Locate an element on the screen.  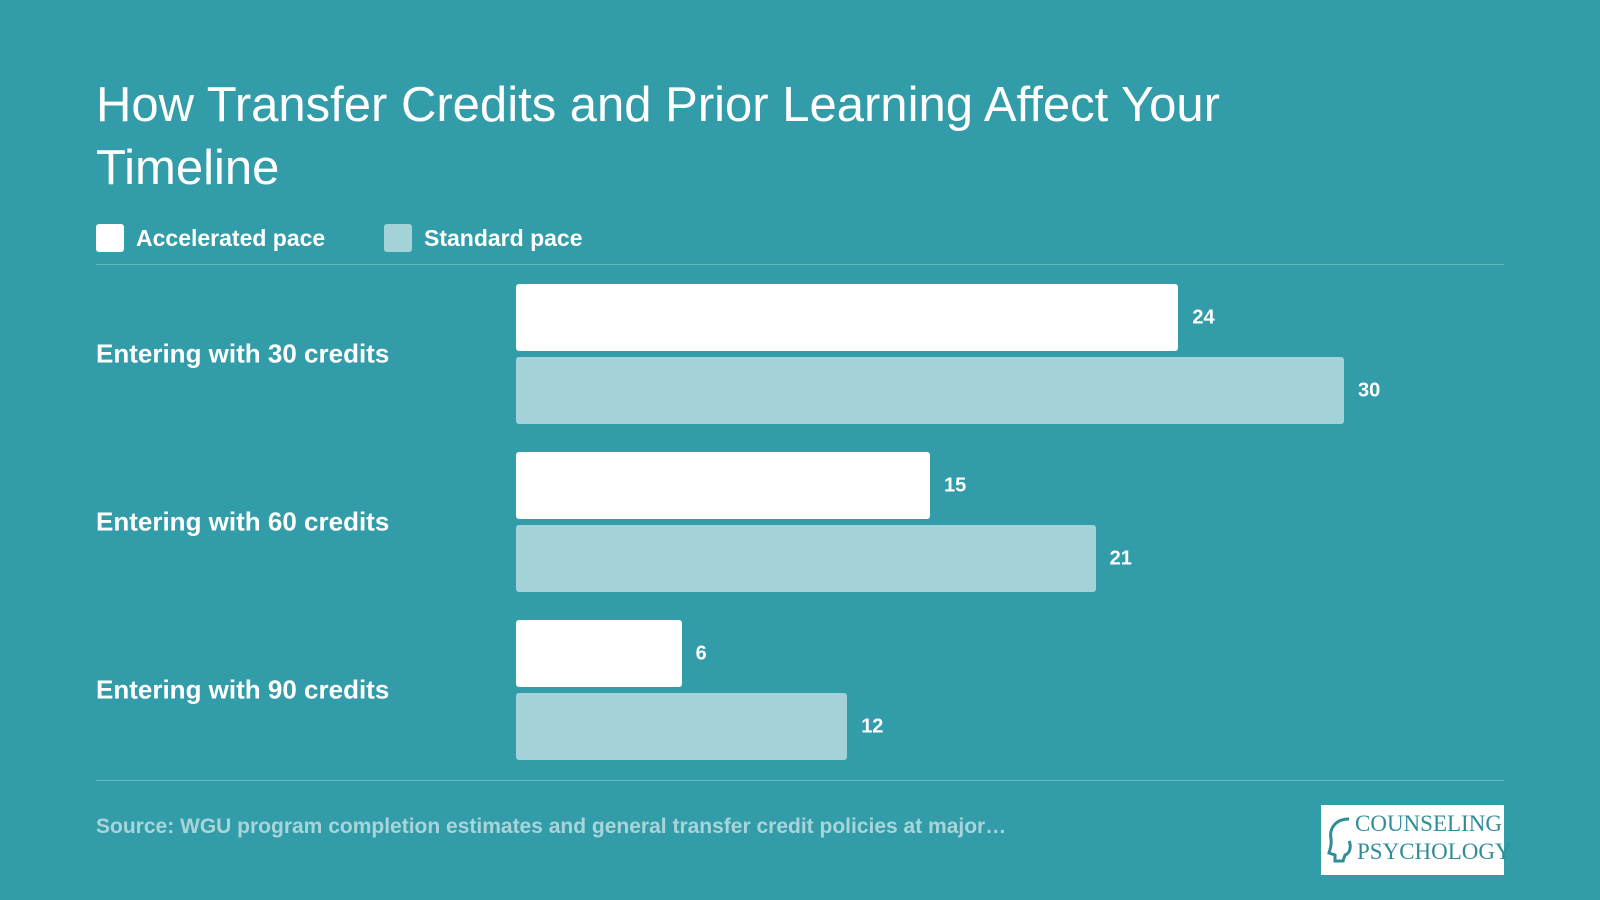
category-label: Entering with 60 credits is located at coordinates (243, 521).